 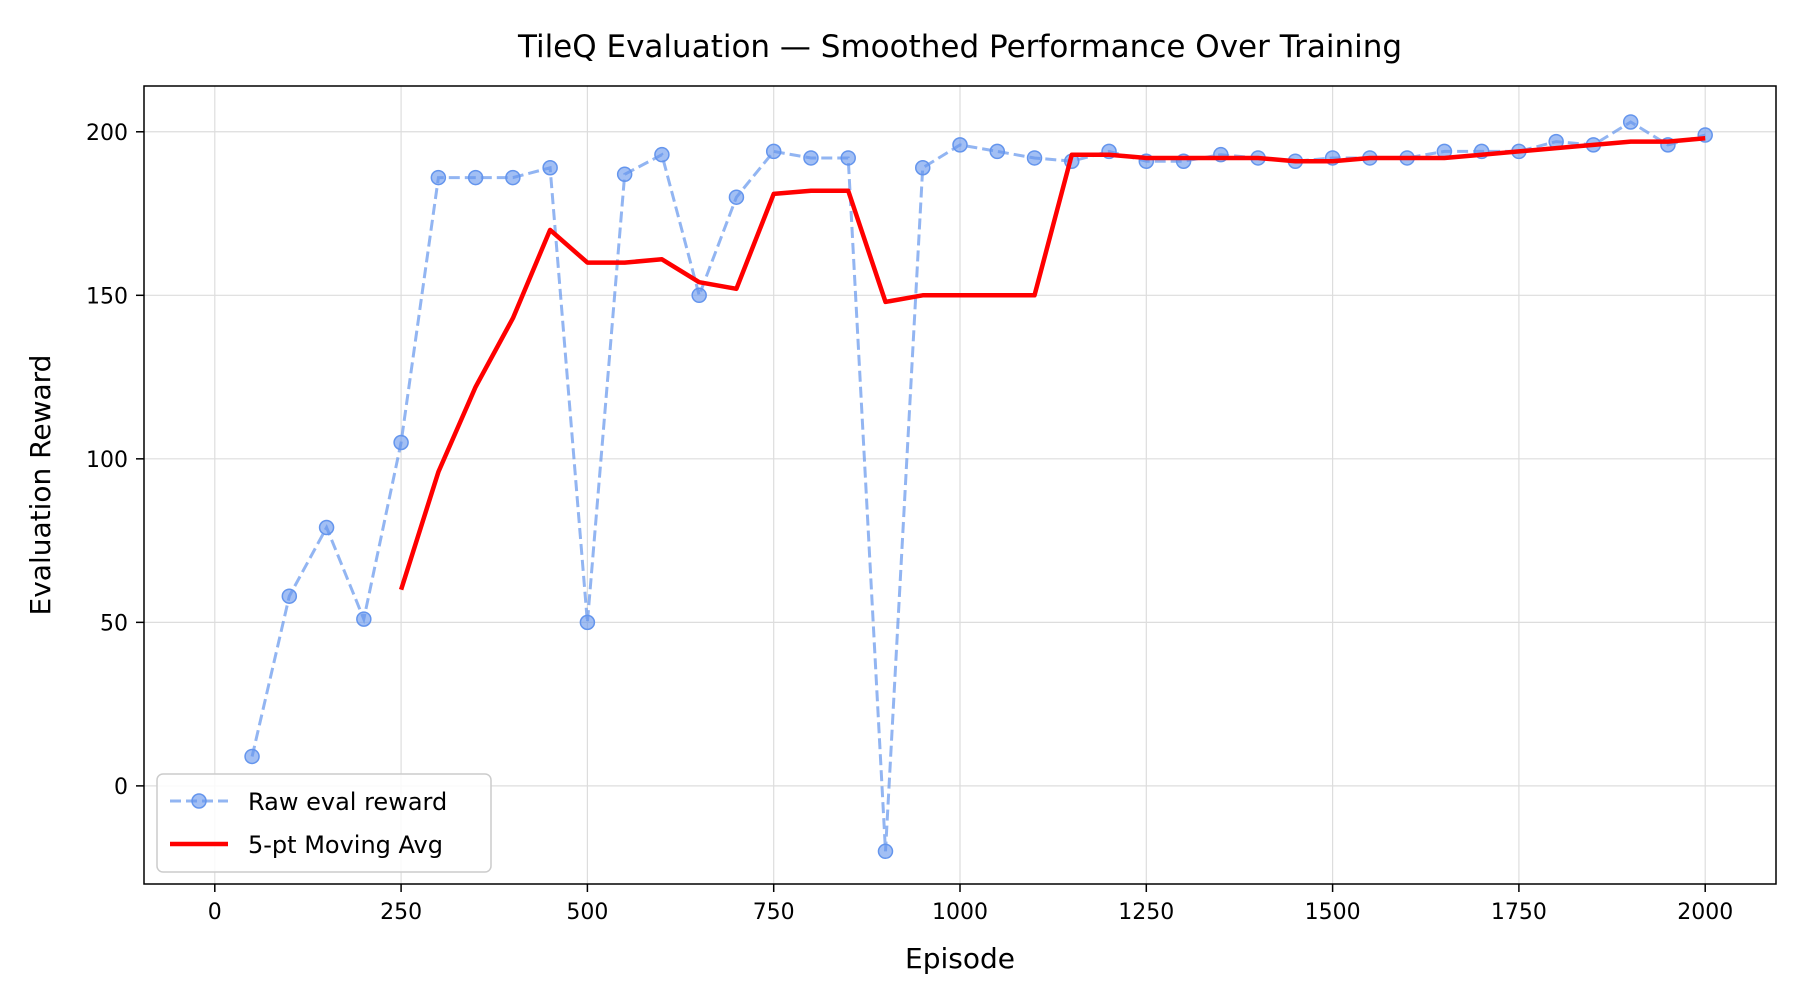 I want to click on x-axis-label: Episode, so click(x=960, y=958).